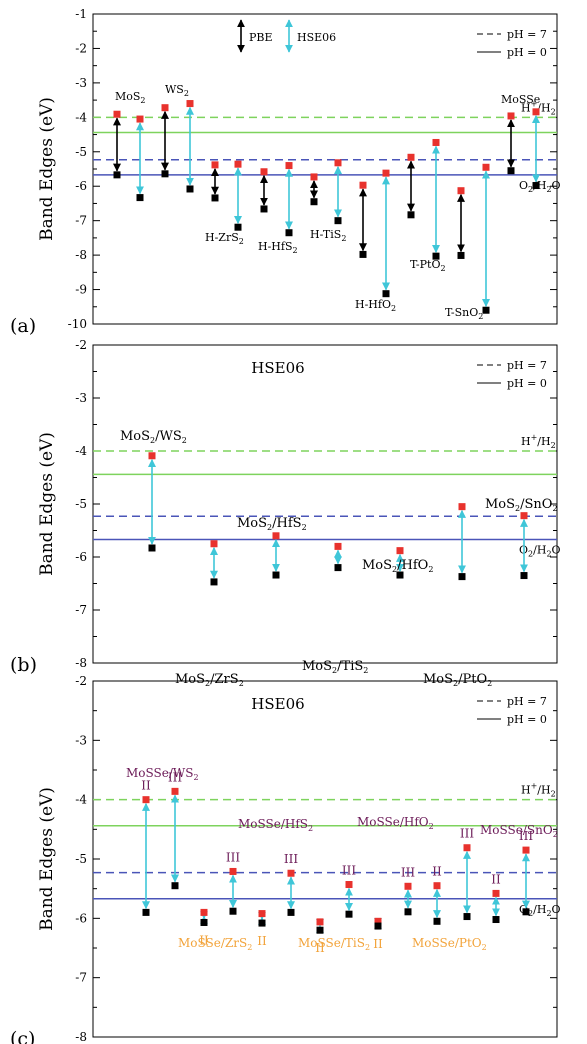 The height and width of the screenshot is (1044, 587). What do you see at coordinates (233, 911) in the screenshot?
I see `pair-c-3-vbm-marker` at bounding box center [233, 911].